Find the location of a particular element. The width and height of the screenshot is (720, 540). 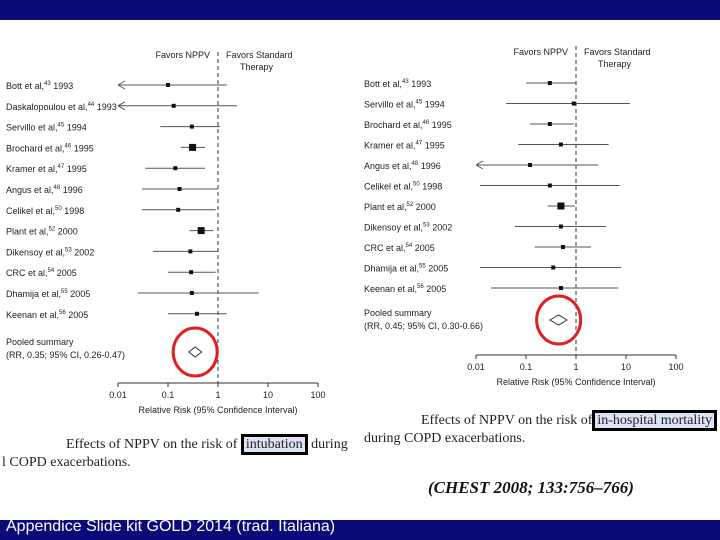

left-caption-prefix: Effects of NPPV on the risk of is located at coordinates (152, 444).